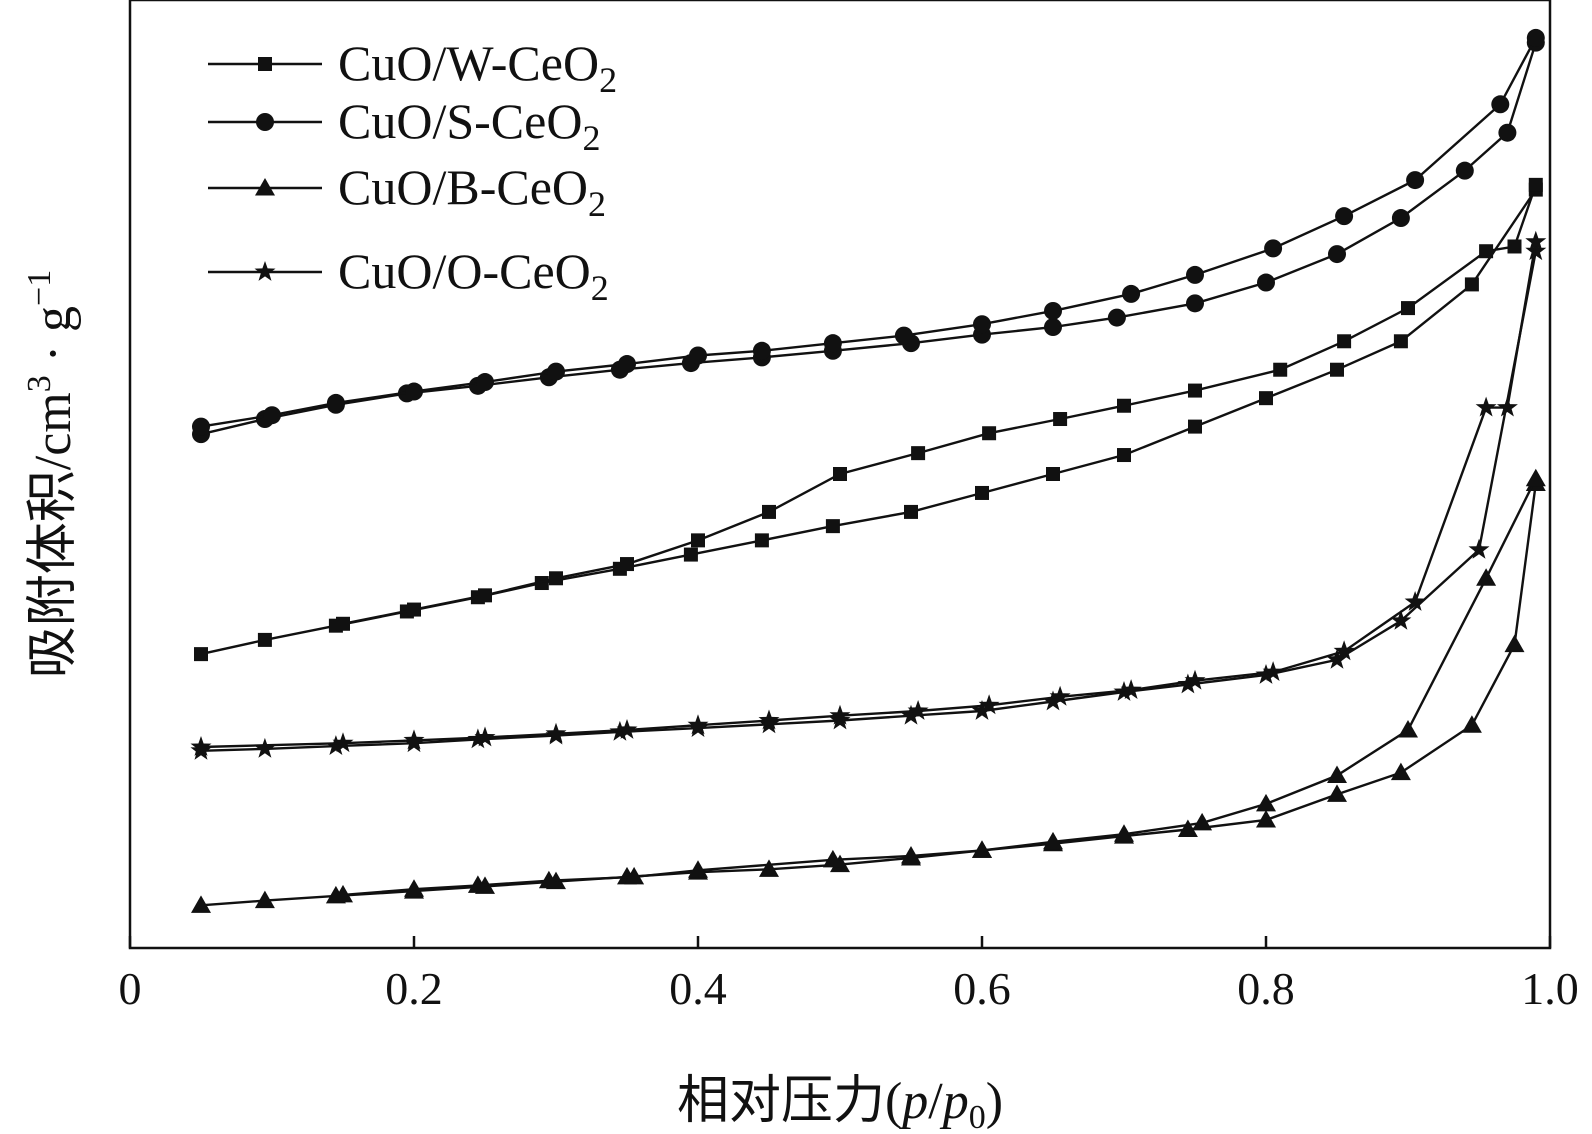  I want to click on x-tick-label: 0.6, so click(982, 988).